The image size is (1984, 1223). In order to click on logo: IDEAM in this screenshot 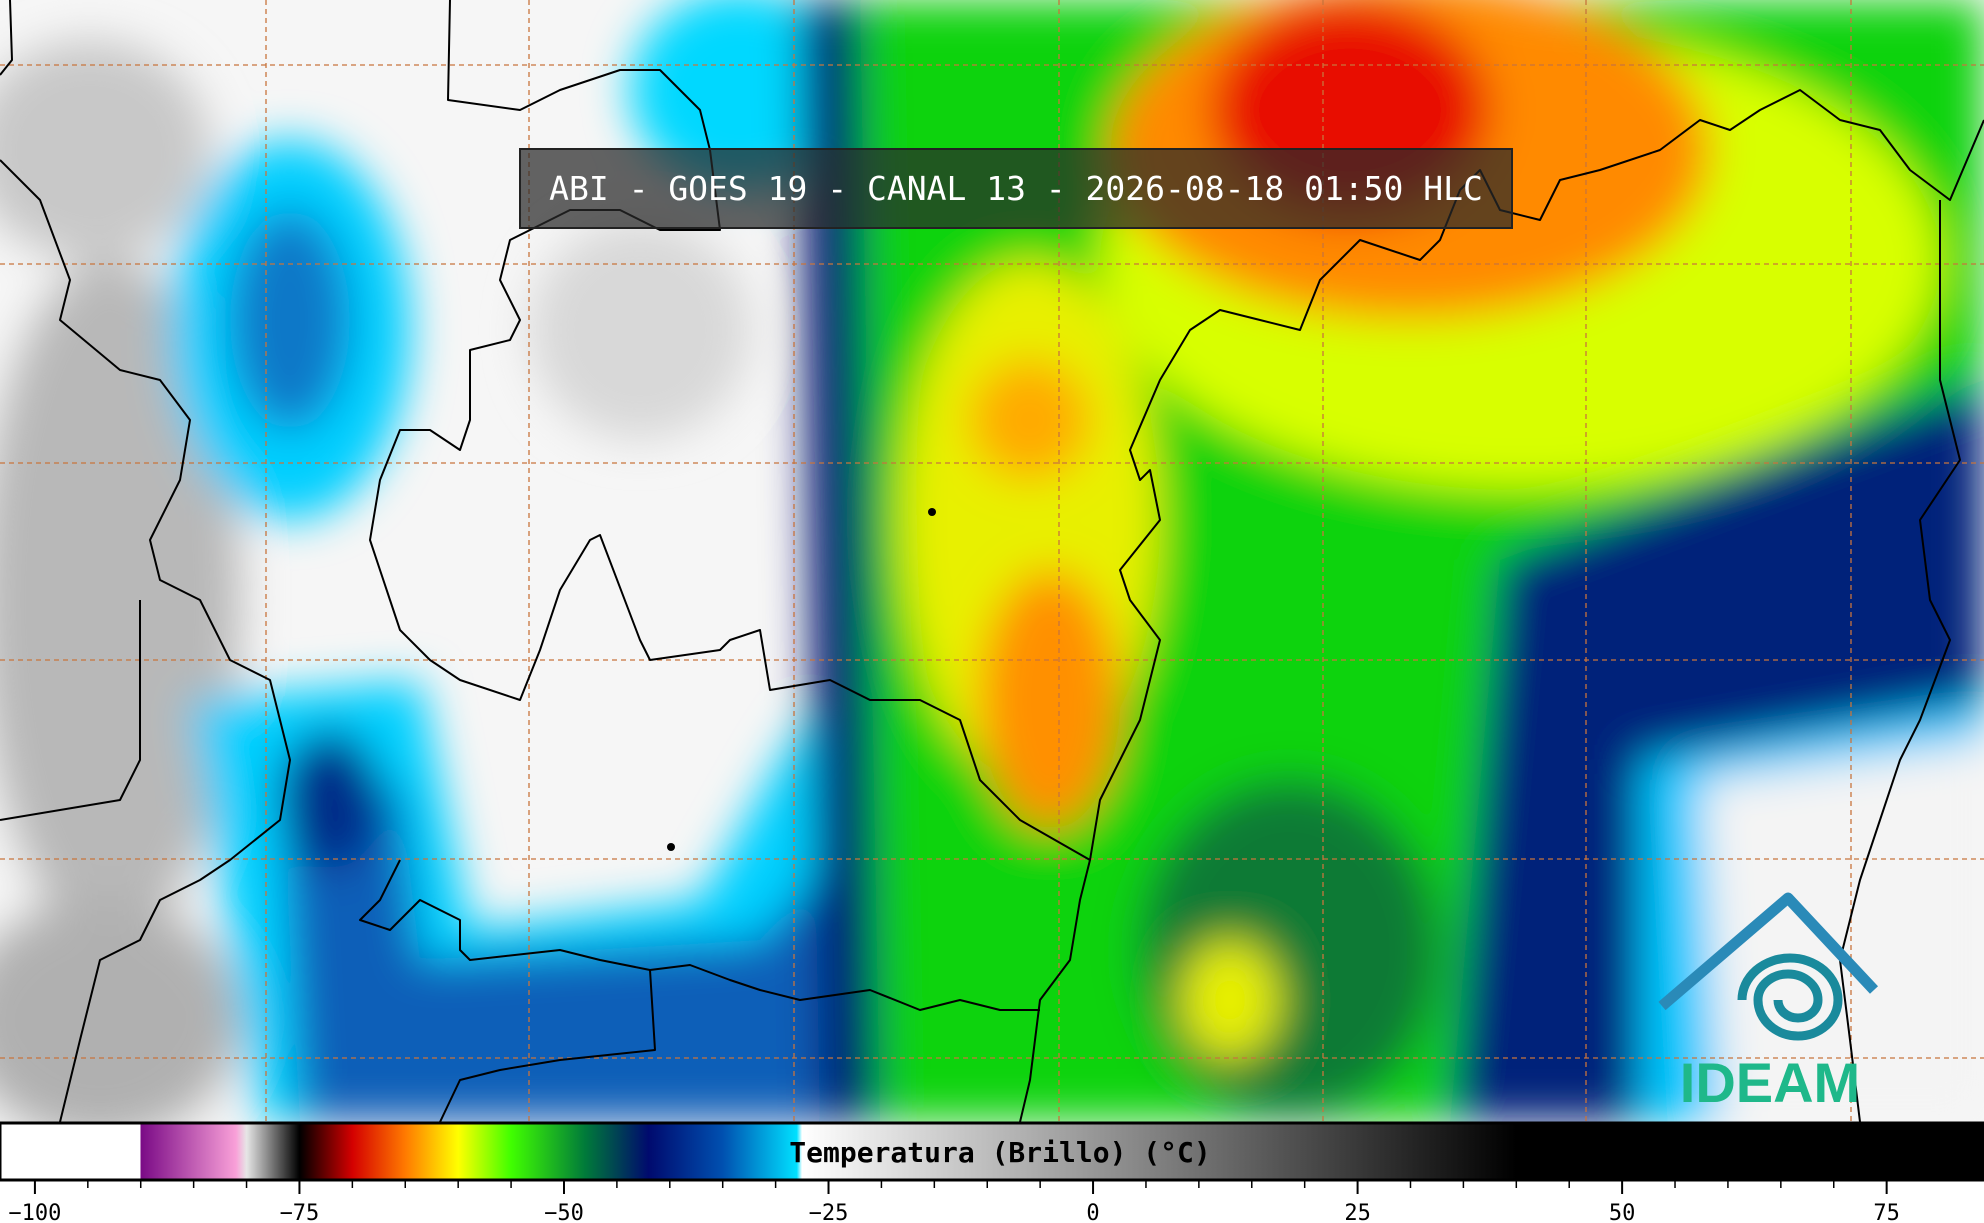, I will do `click(1768, 1003)`.